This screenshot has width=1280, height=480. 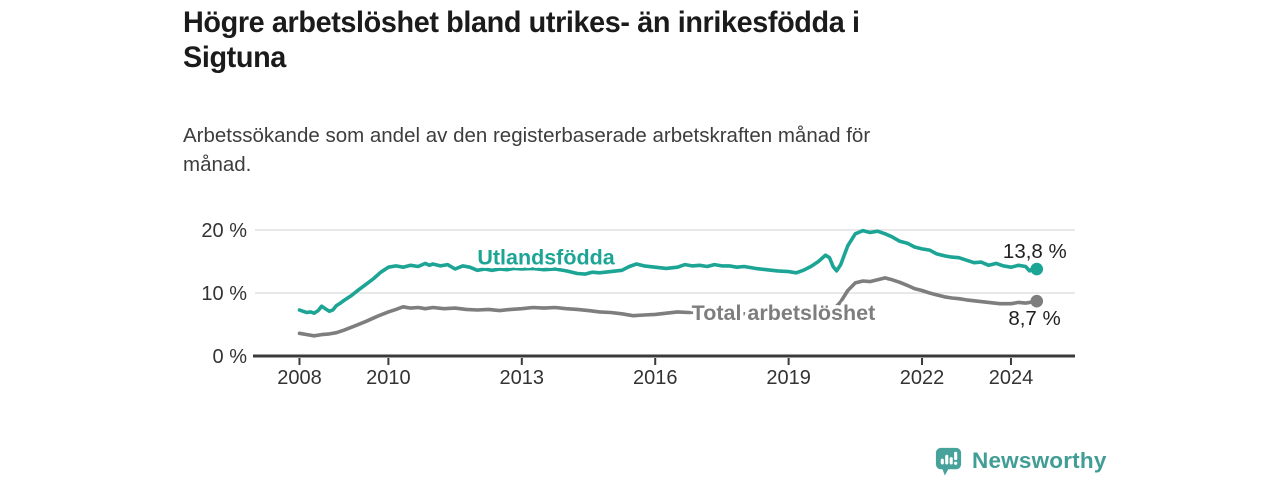 What do you see at coordinates (217, 164) in the screenshot?
I see `subtitle-line-2: månad.` at bounding box center [217, 164].